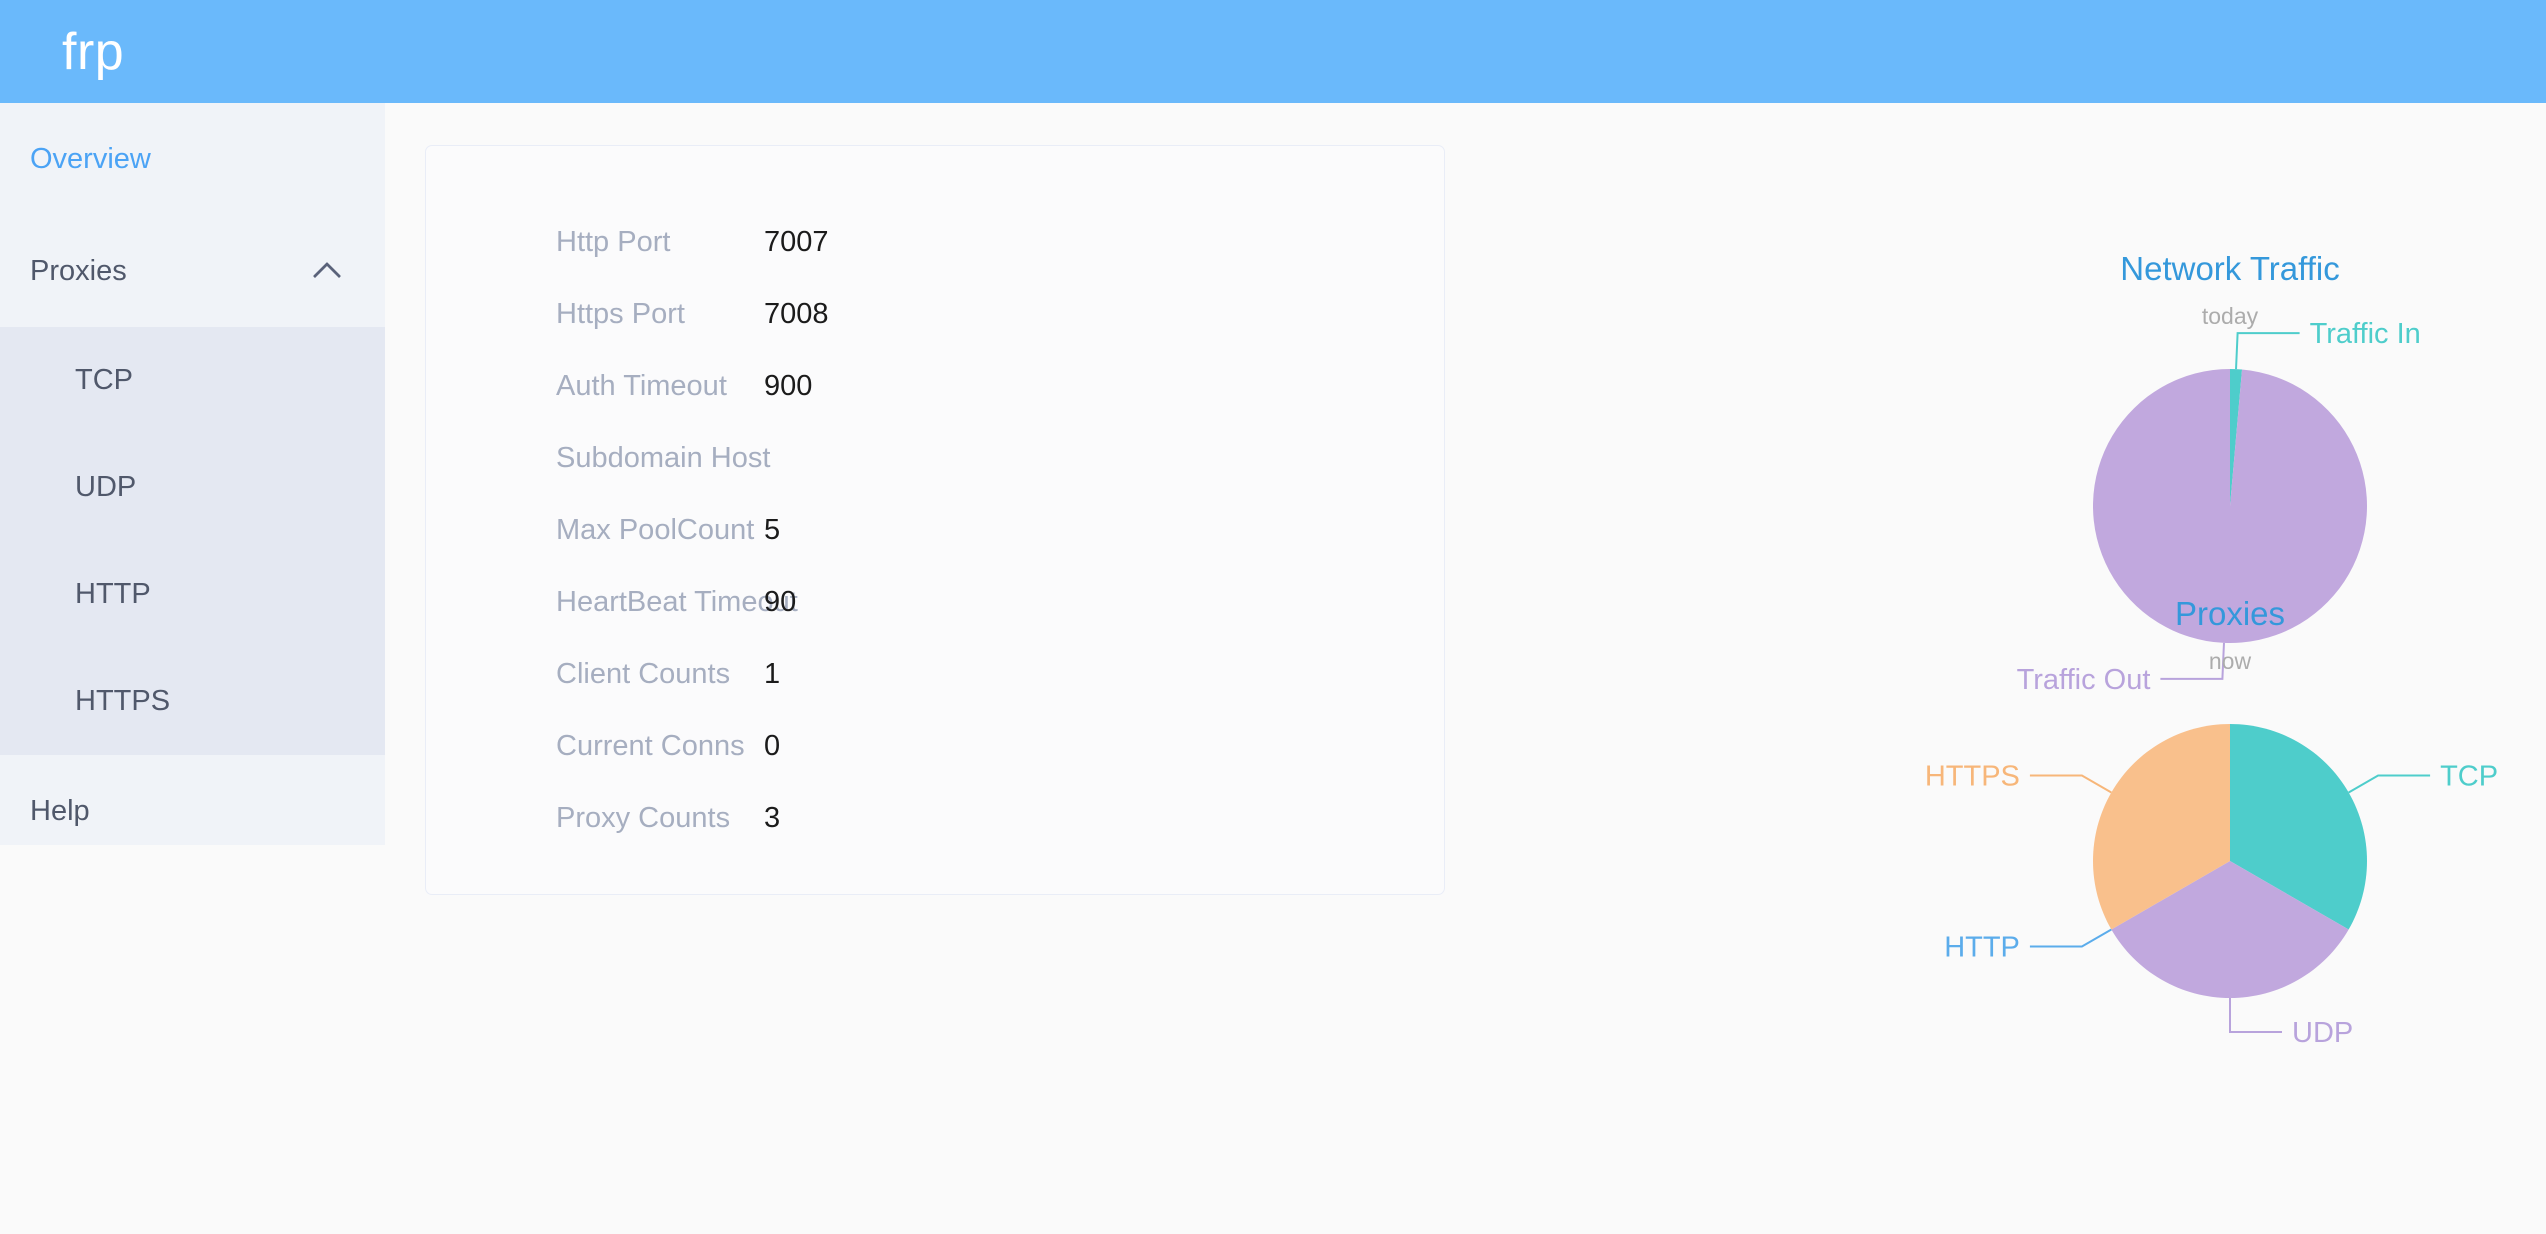  What do you see at coordinates (935, 602) in the screenshot?
I see `table-row: HeartBeat Timeout 90` at bounding box center [935, 602].